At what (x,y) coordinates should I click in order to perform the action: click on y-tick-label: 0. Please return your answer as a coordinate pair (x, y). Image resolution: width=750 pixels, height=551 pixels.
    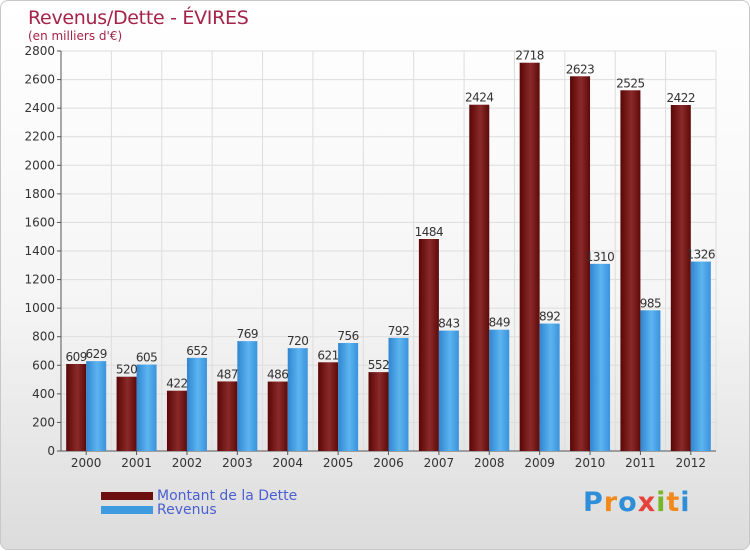
    Looking at the image, I should click on (51, 451).